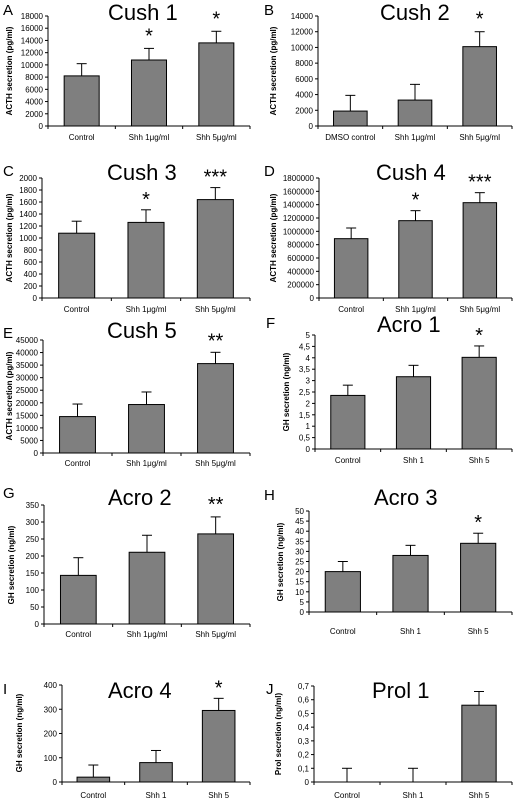 The height and width of the screenshot is (805, 520). Describe the element at coordinates (28, 238) in the screenshot. I see `y-tick-label: 1000` at that location.